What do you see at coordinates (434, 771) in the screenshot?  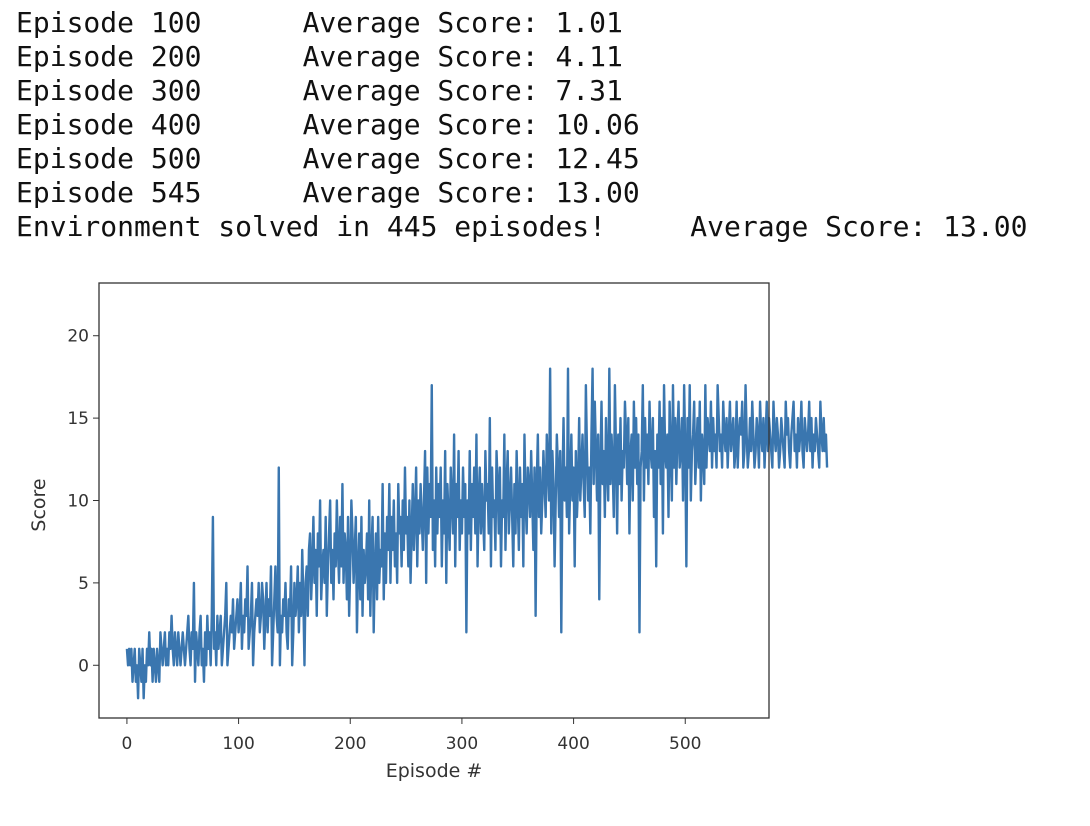 I see `x-axis-label: Episode #` at bounding box center [434, 771].